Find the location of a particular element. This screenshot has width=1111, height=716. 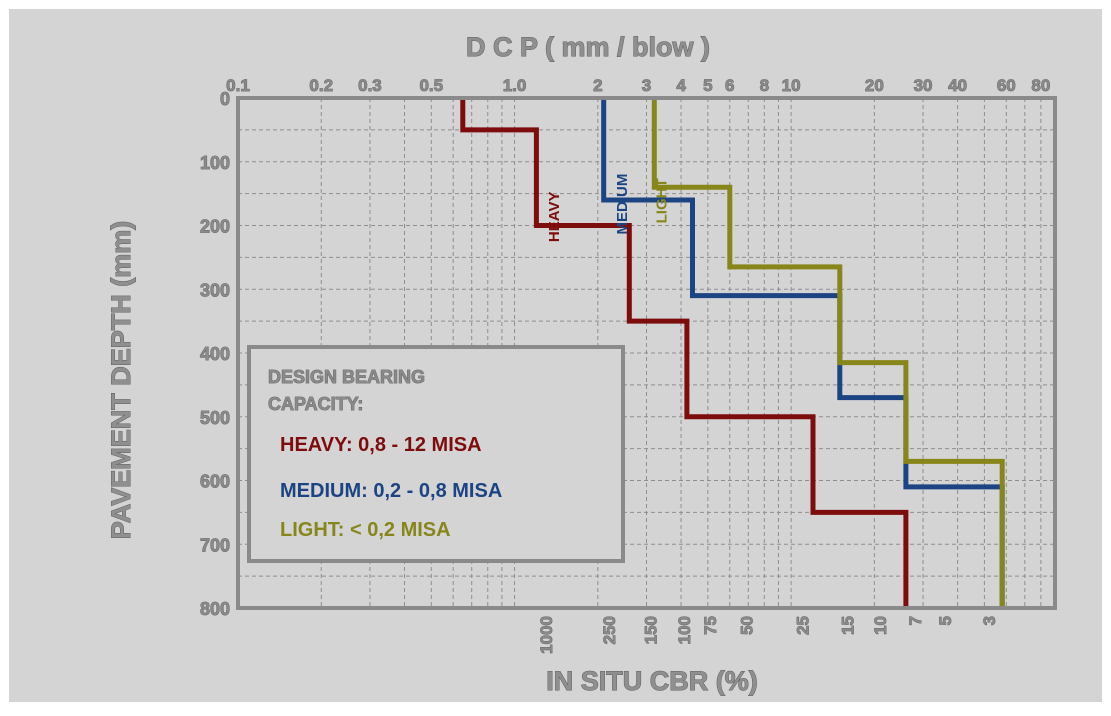

top-tick-label-10: 10 is located at coordinates (791, 85).